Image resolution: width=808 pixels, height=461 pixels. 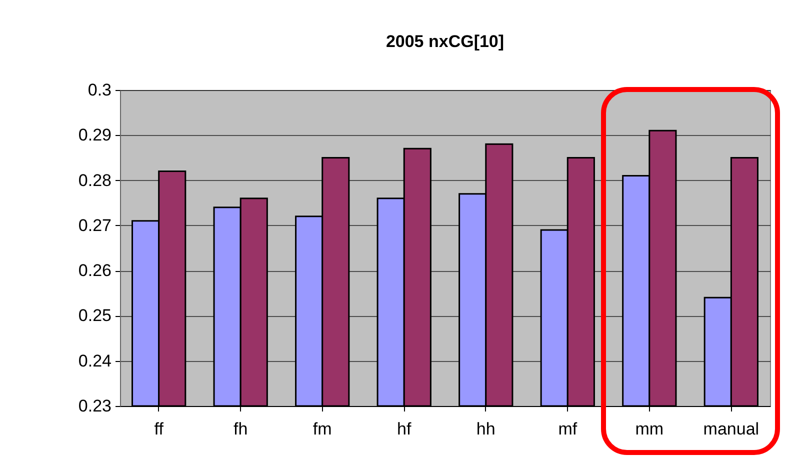 What do you see at coordinates (568, 429) in the screenshot?
I see `x-tick-label: mf` at bounding box center [568, 429].